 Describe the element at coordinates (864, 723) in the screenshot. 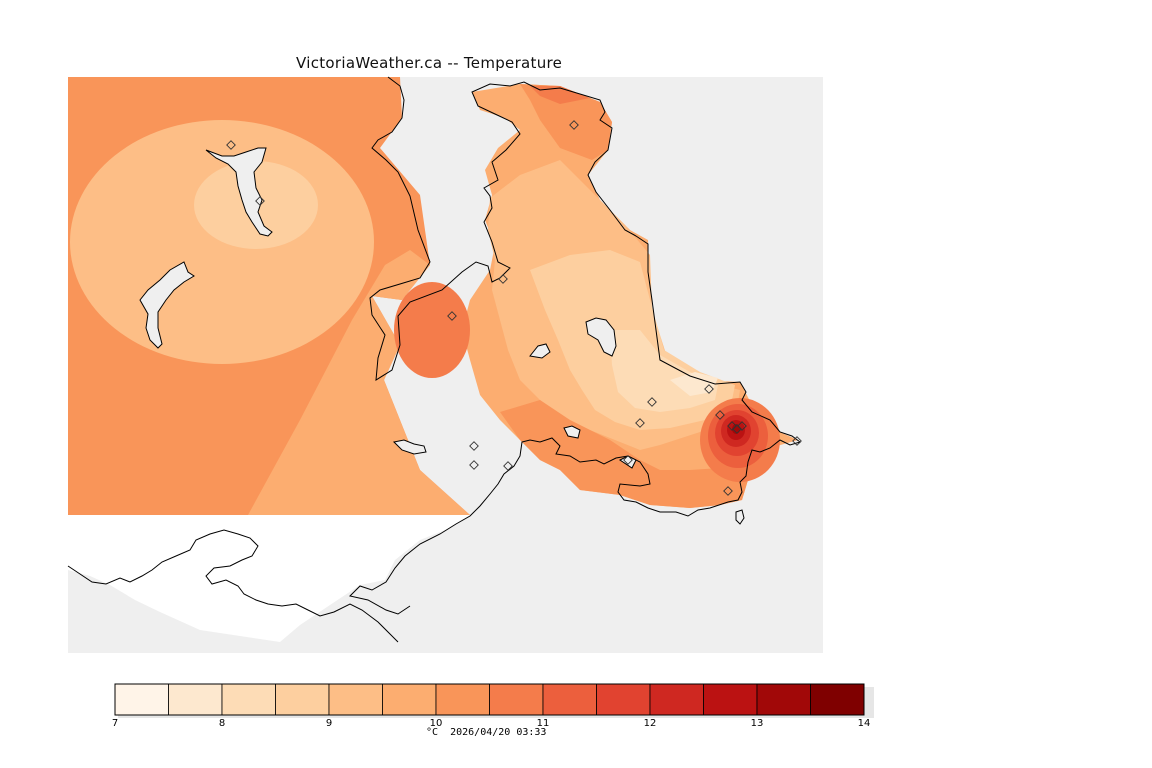

I see `colorbar-tick-label: 14` at that location.